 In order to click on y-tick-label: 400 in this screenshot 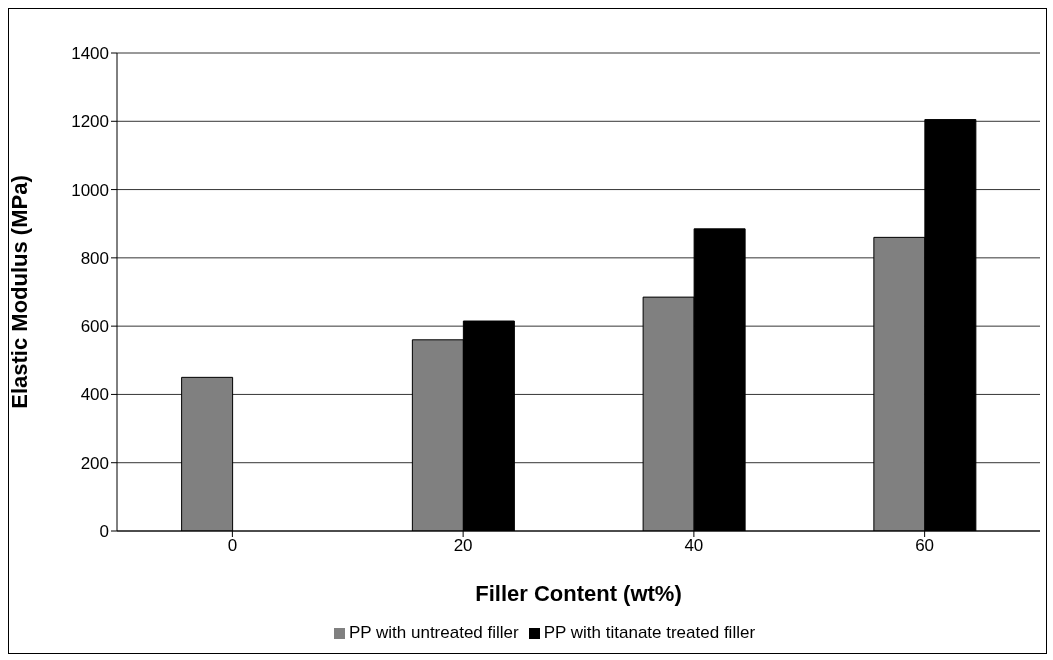, I will do `click(94, 395)`.